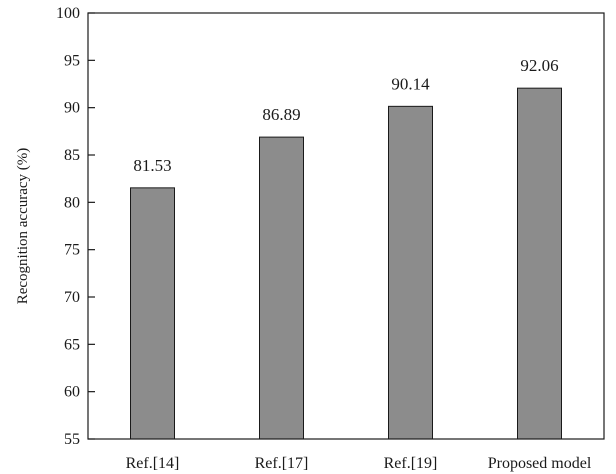 This screenshot has height=474, width=616. I want to click on y-tick-label: 75, so click(72, 250).